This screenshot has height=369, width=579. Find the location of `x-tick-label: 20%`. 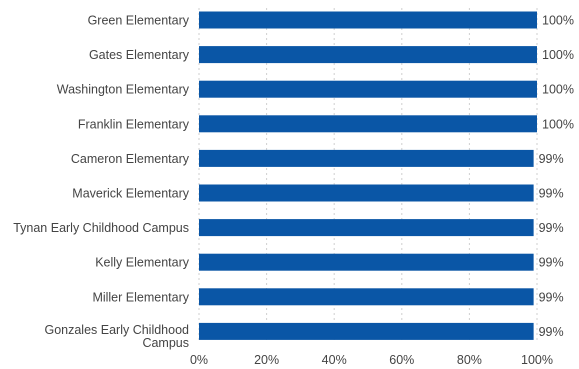

x-tick-label: 20% is located at coordinates (266, 360).